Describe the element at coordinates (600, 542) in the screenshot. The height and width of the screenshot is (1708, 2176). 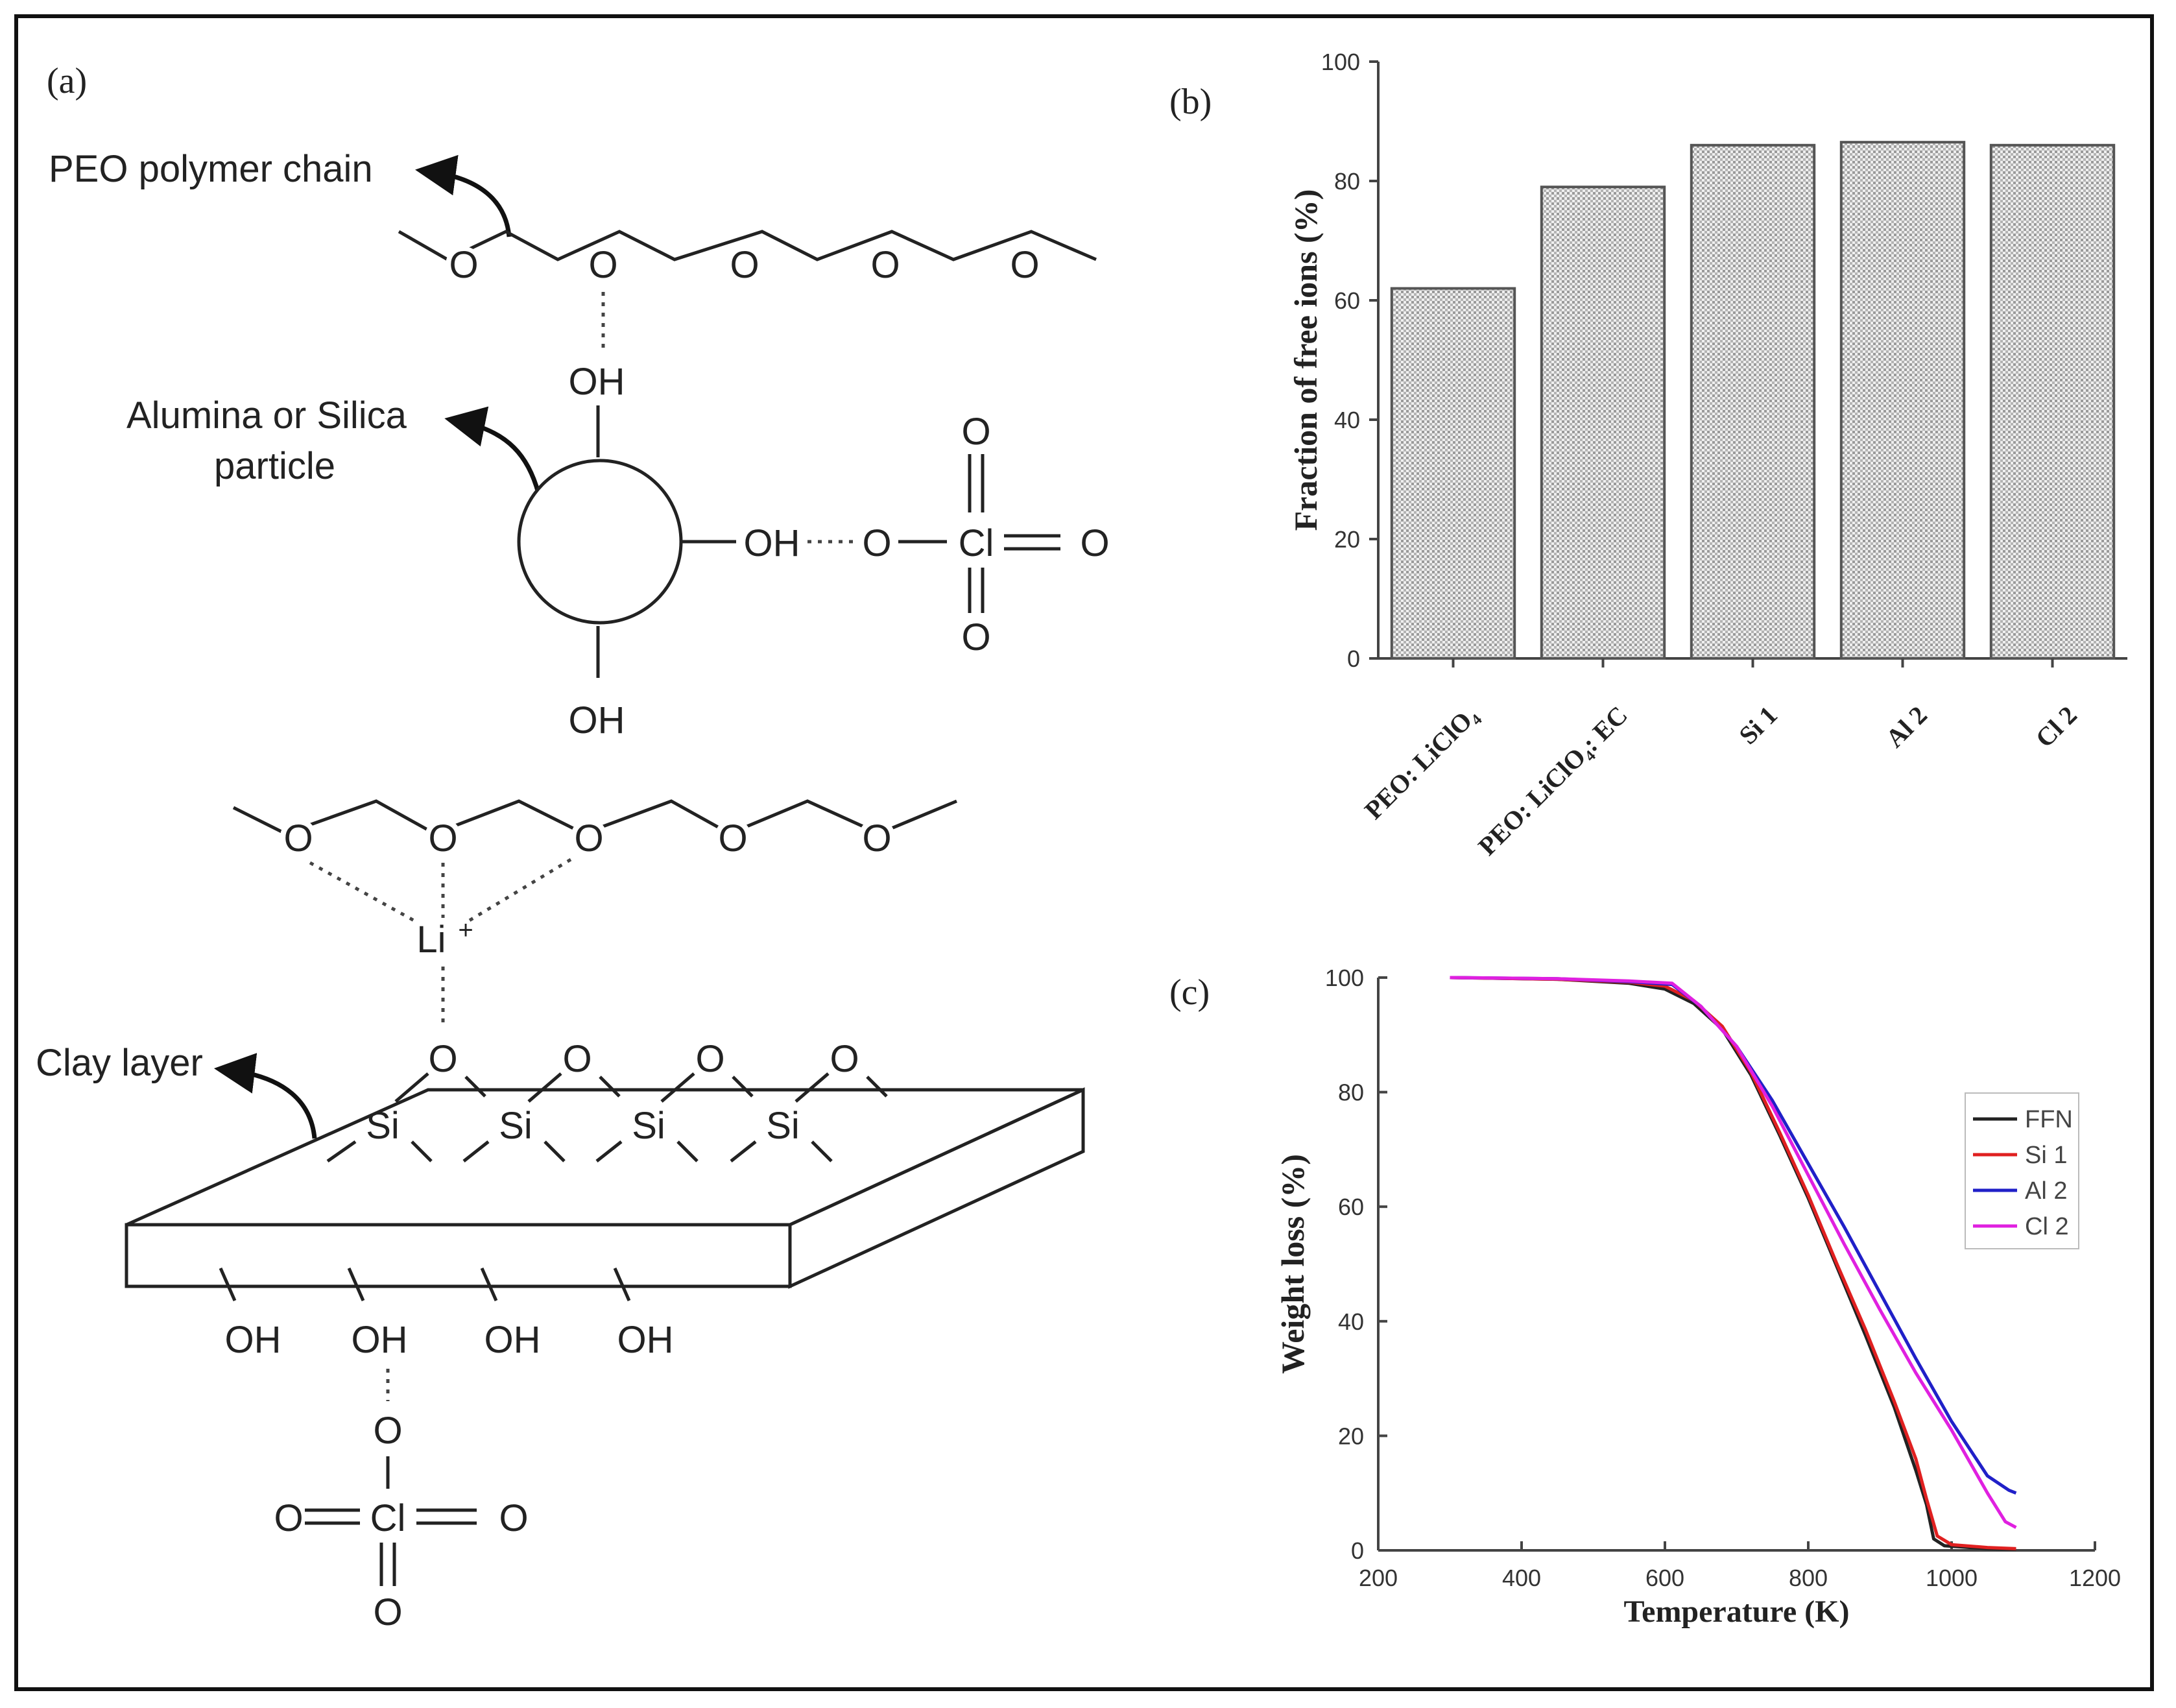
I see `alumina-silica-particle` at that location.